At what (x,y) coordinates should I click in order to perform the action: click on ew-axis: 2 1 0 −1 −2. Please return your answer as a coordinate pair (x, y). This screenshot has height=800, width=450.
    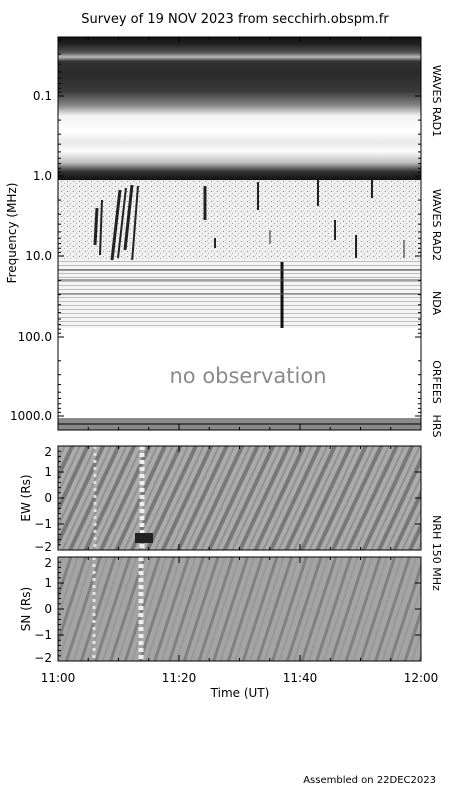
    Looking at the image, I should click on (227, 499).